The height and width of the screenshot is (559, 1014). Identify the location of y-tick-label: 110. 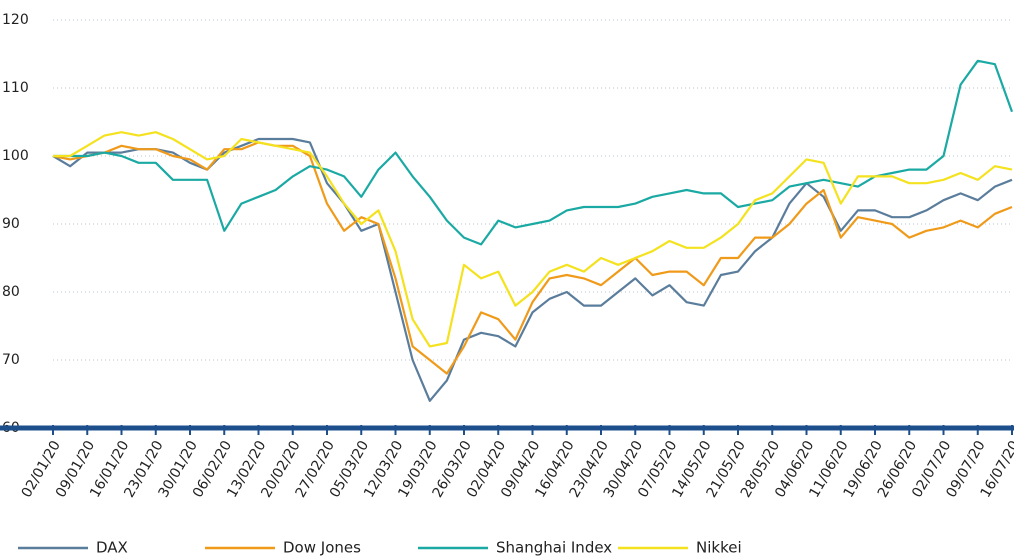
(15, 88).